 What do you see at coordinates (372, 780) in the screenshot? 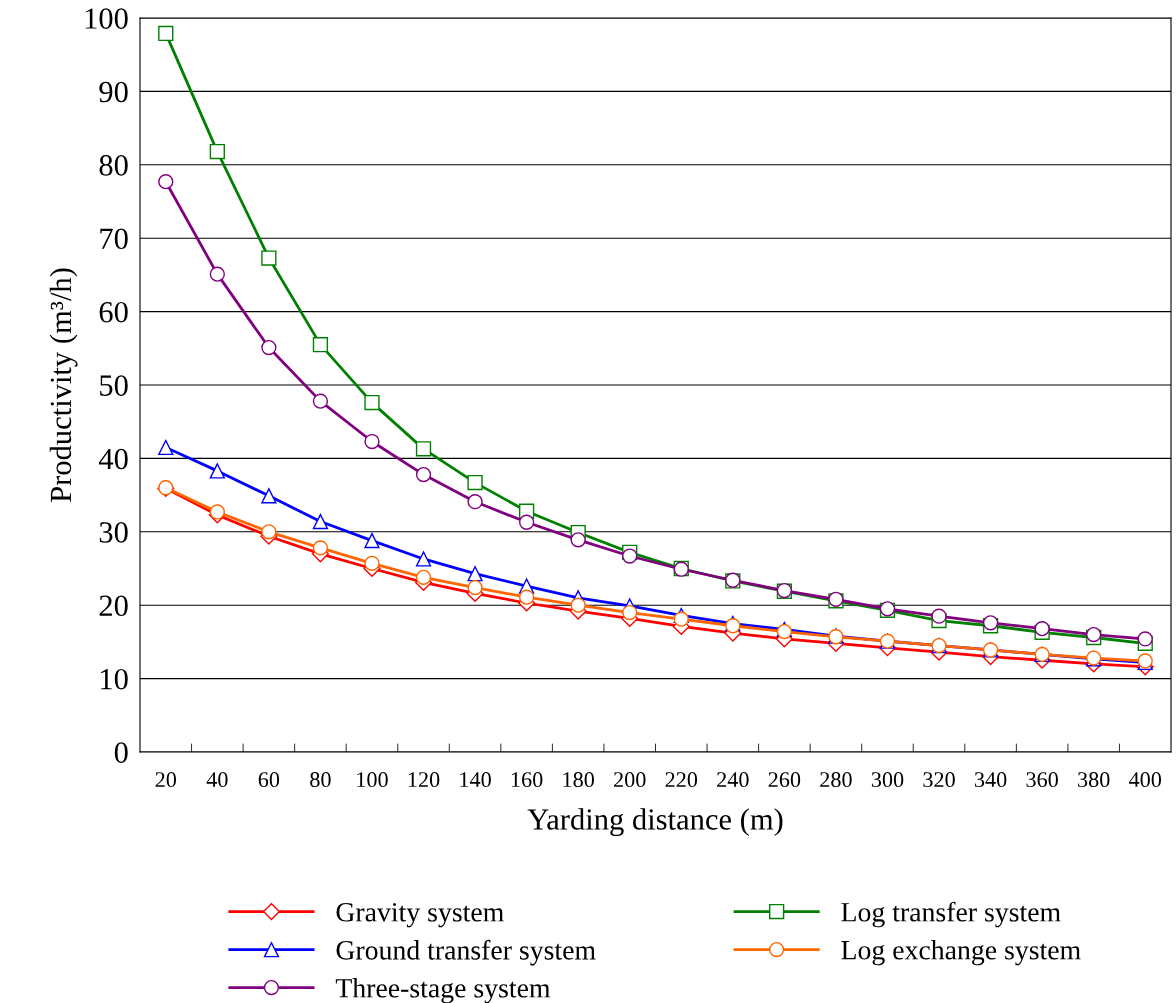
I see `x-tick-label: 100` at bounding box center [372, 780].